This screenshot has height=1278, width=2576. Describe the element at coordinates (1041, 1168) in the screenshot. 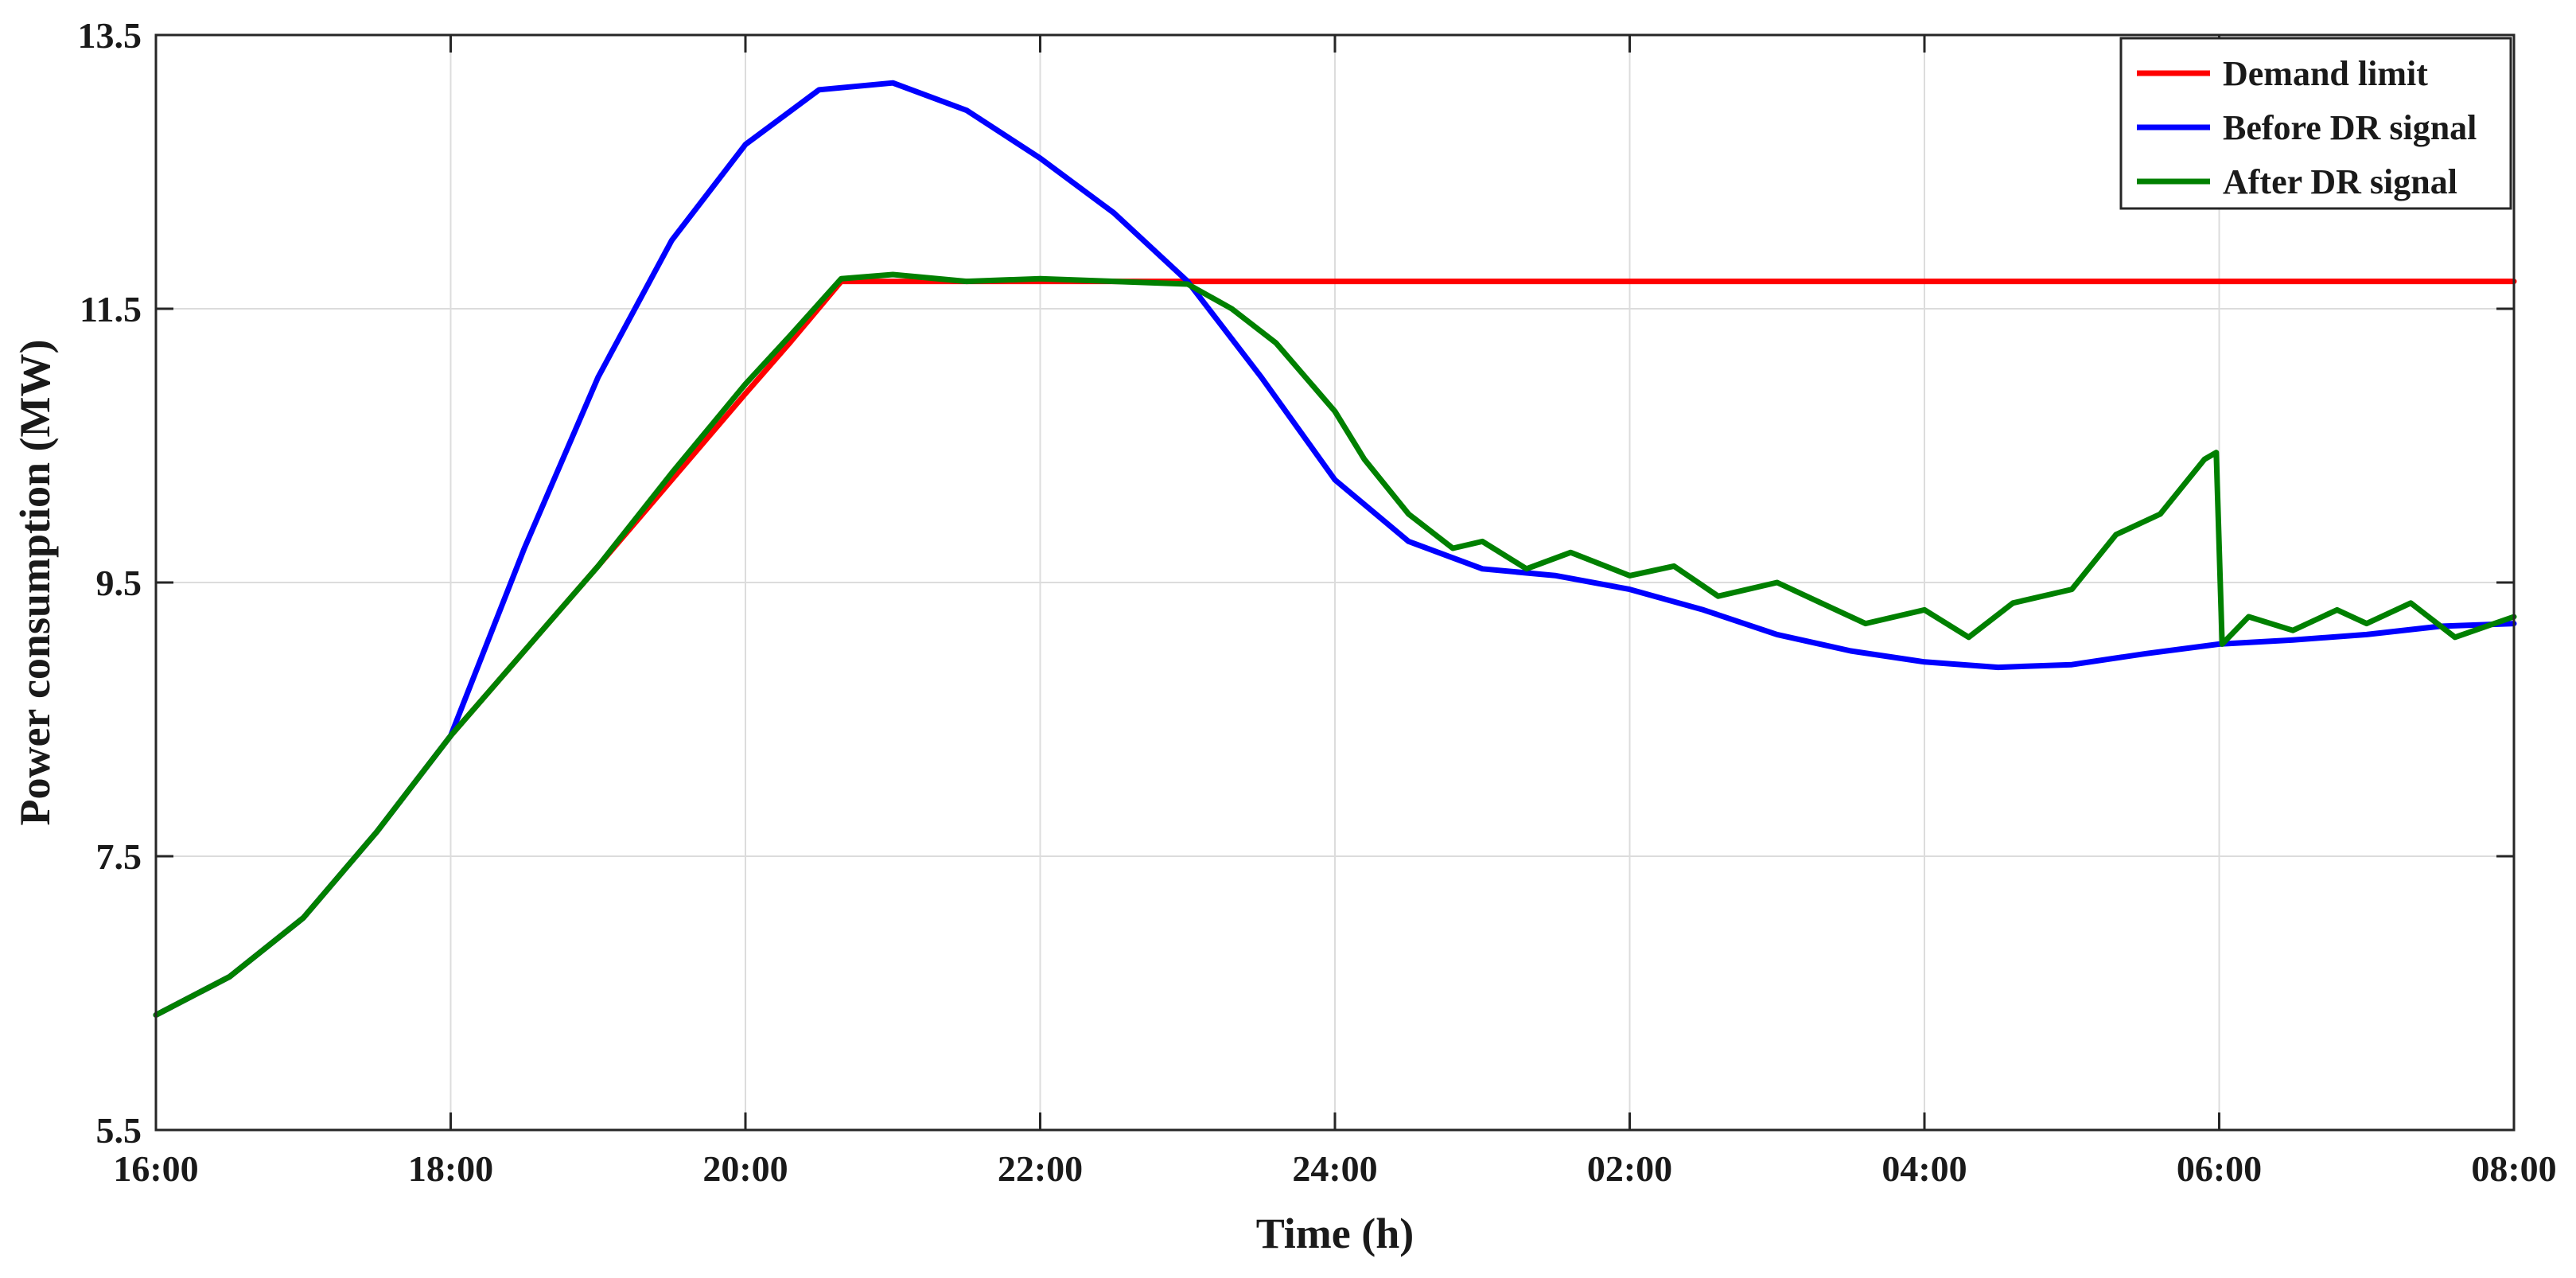

I see `x-tick-label: 22:00` at that location.